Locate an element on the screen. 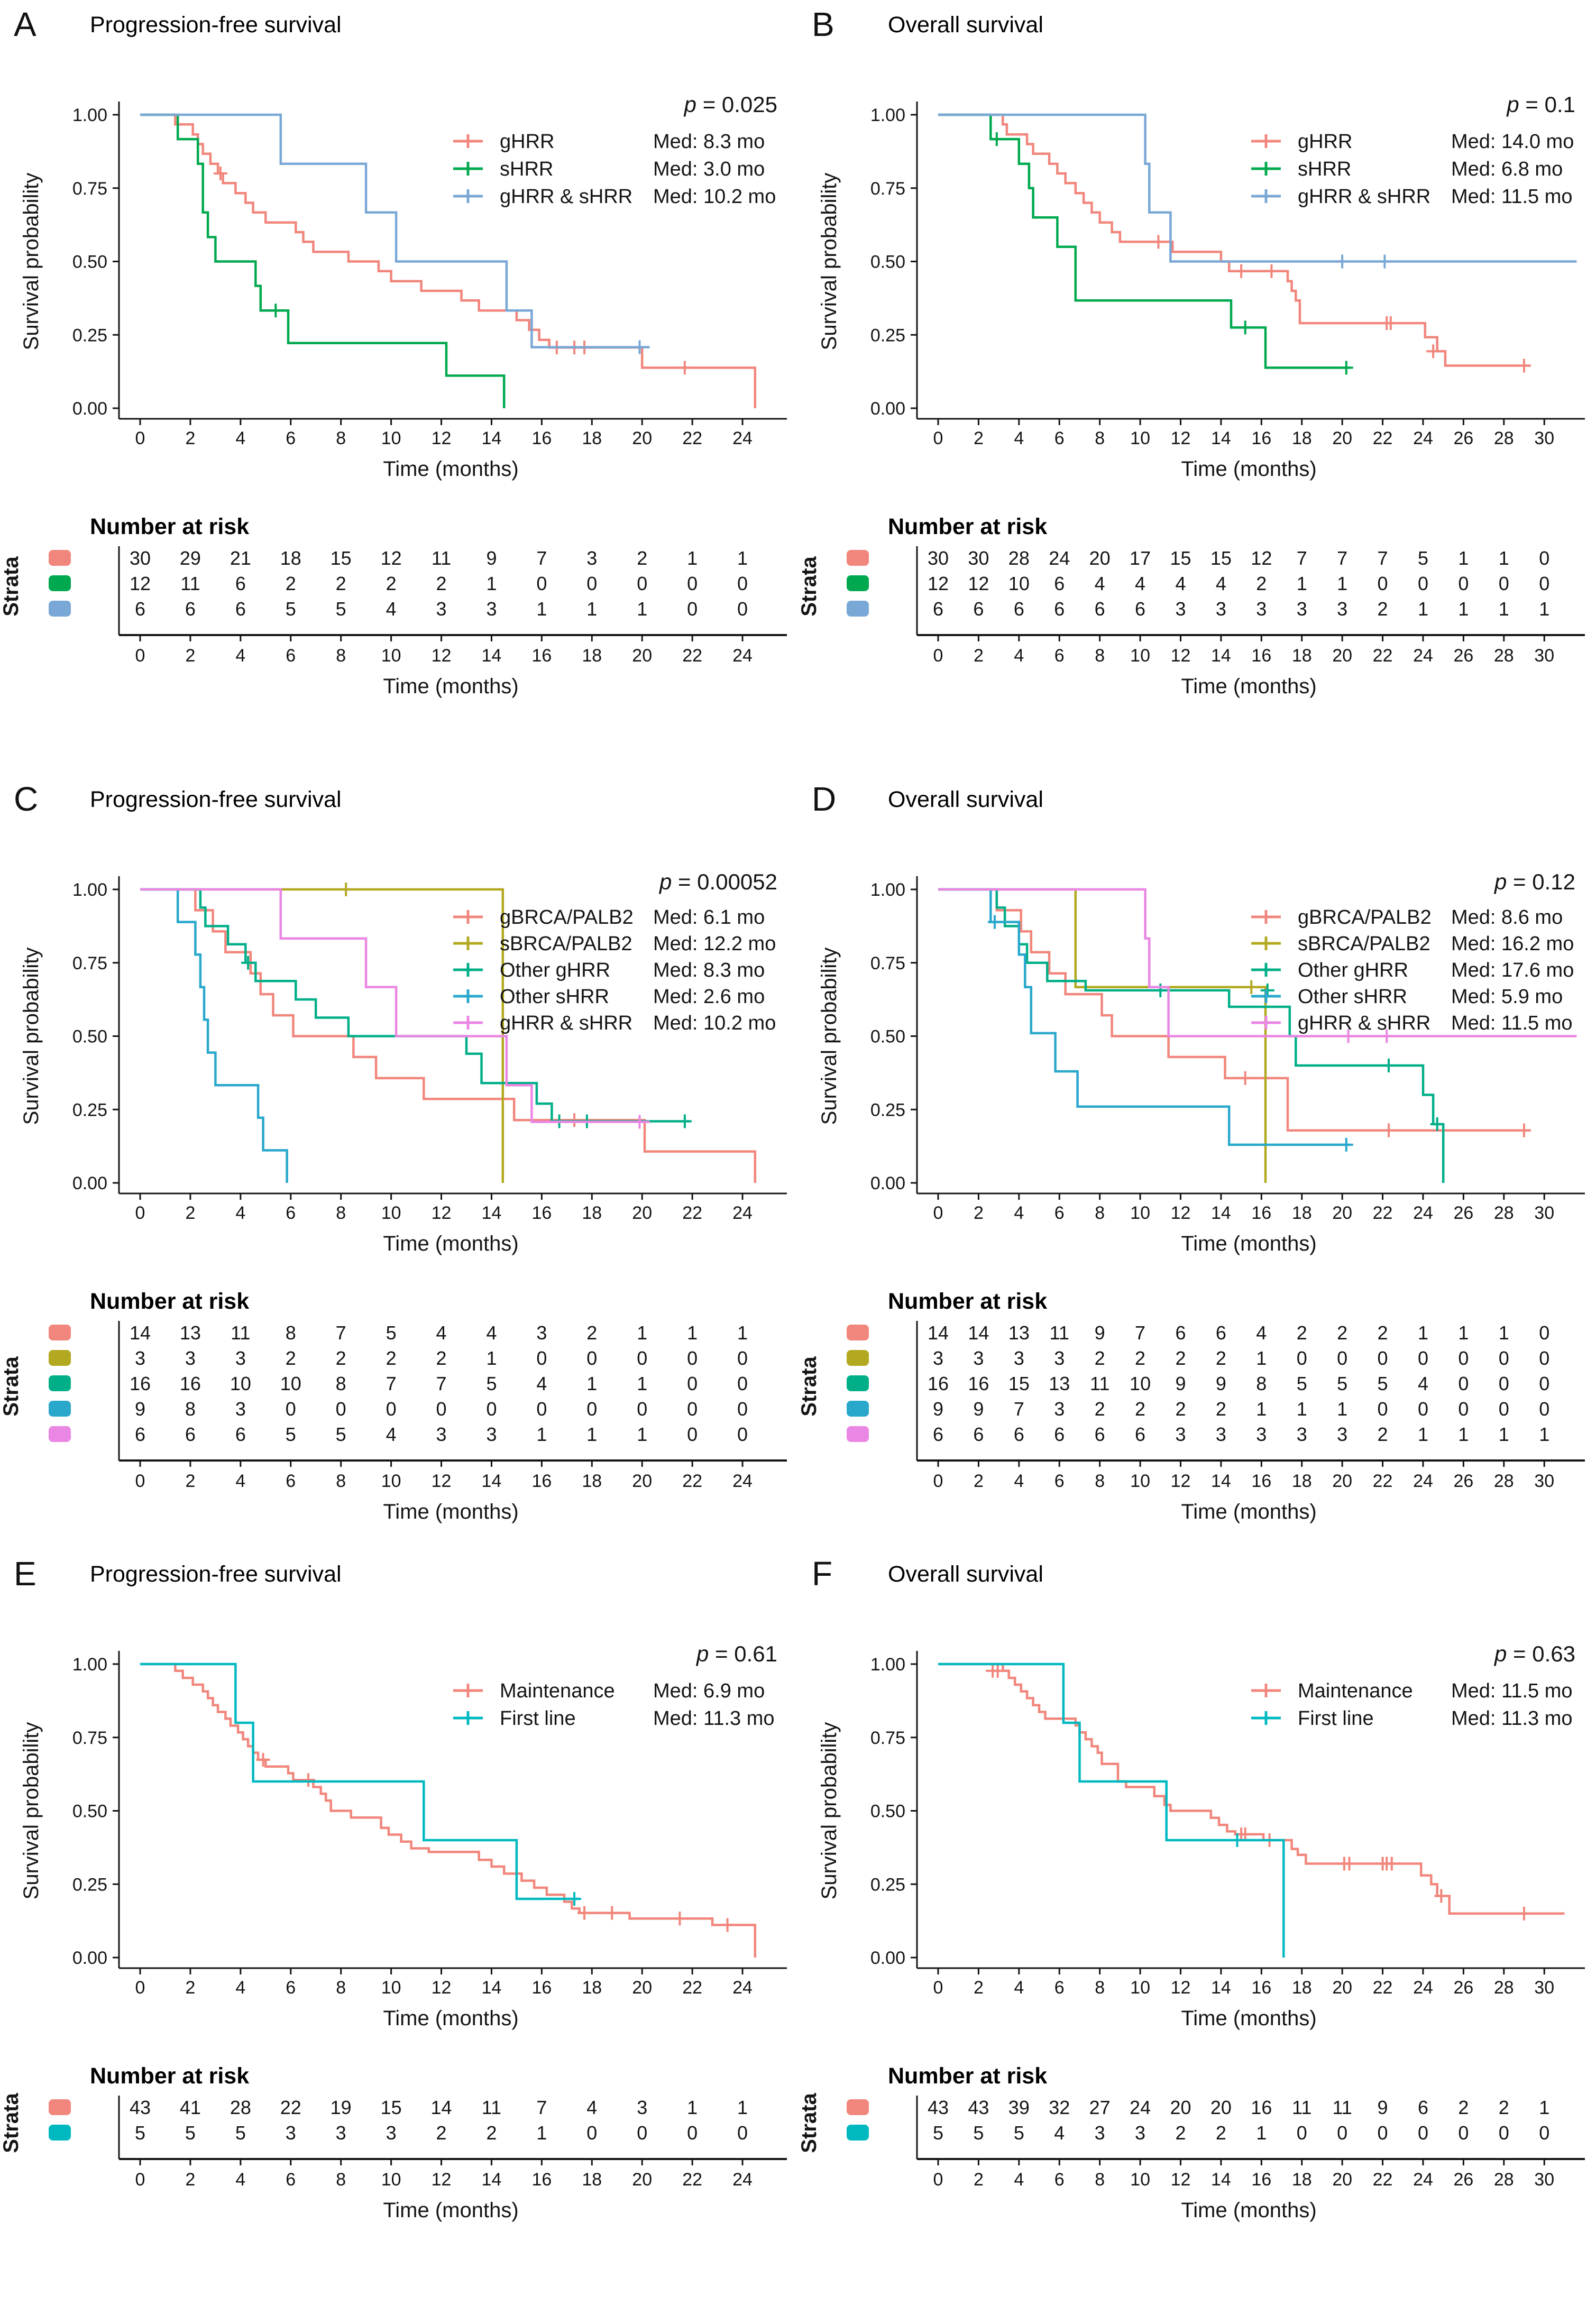 This screenshot has height=2324, width=1596. km-curve-first-line is located at coordinates (1111, 1810).